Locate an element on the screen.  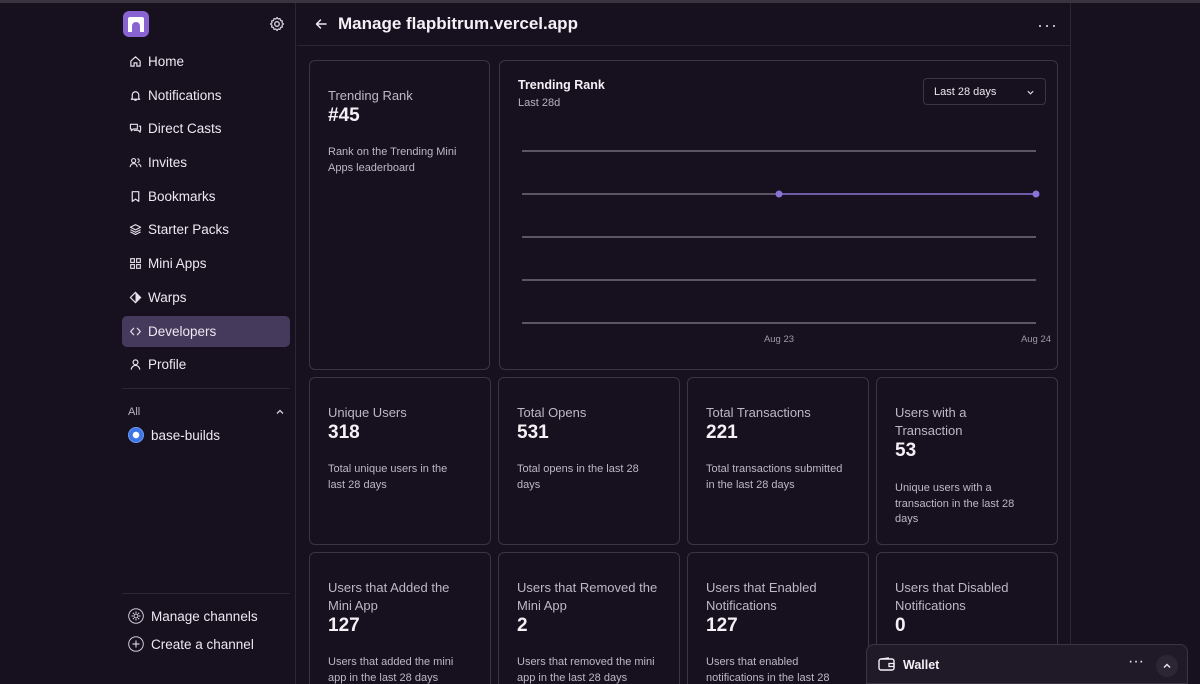
sidebar-item-direct-casts: Direct Casts is located at coordinates (206, 128).